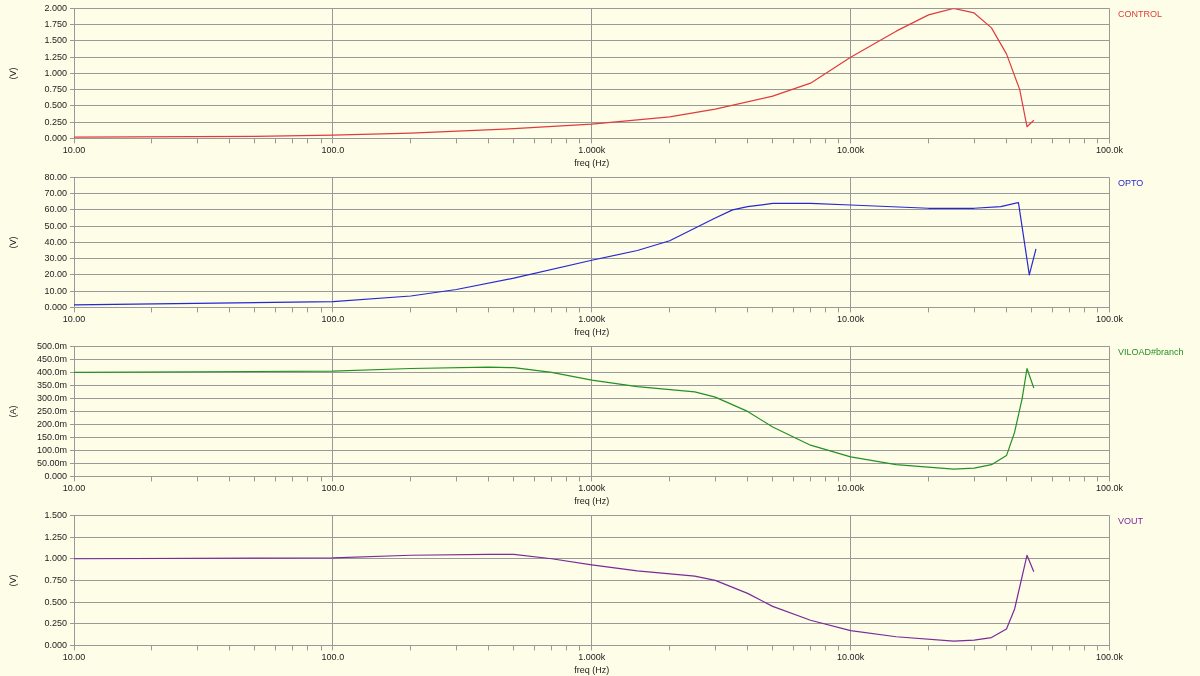 The height and width of the screenshot is (676, 1200). I want to click on y-tick-label: 40.00, so click(55, 241).